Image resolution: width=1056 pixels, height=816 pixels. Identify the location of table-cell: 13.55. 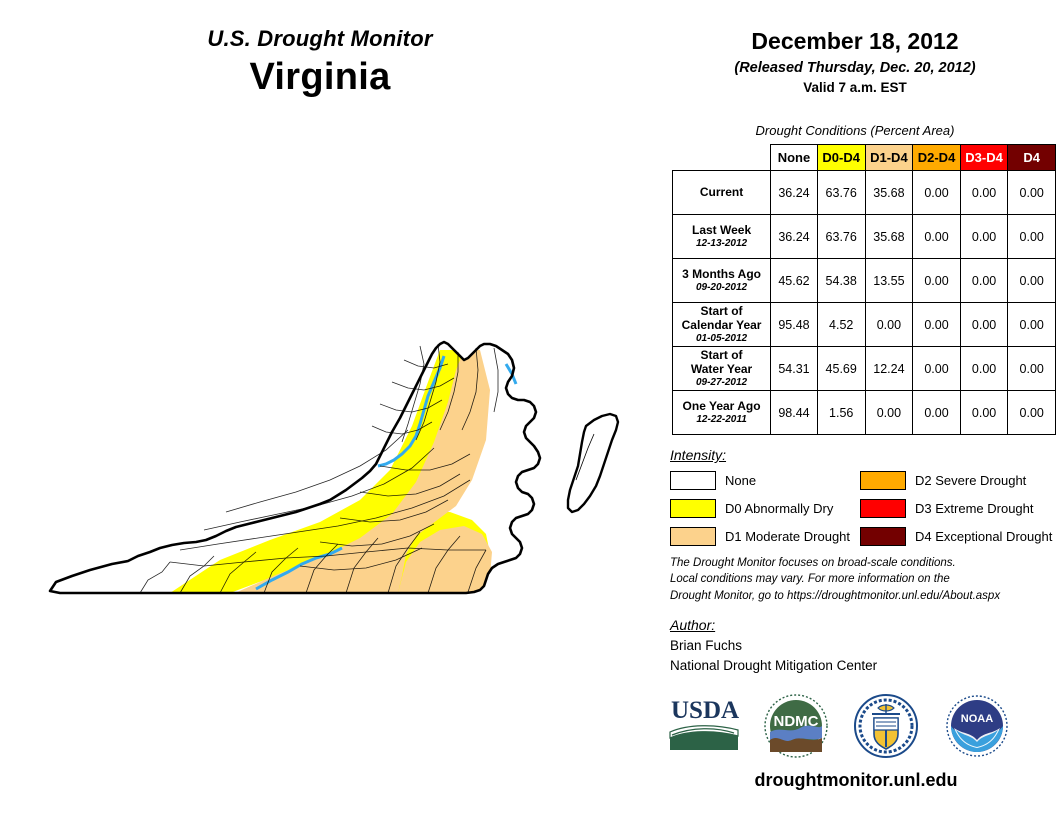
(889, 280).